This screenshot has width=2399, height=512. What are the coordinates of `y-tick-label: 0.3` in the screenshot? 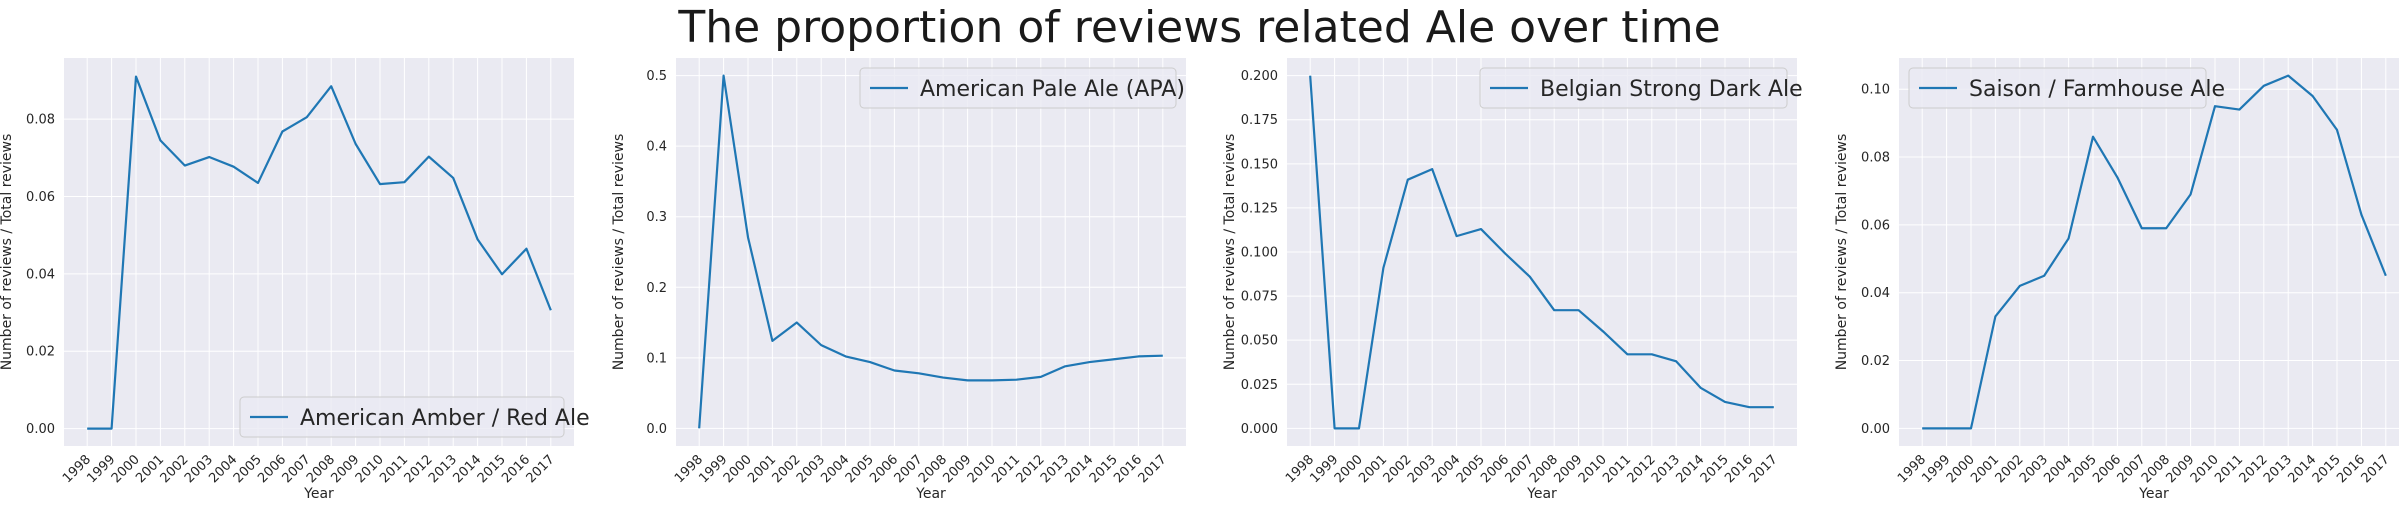 It's located at (656, 217).